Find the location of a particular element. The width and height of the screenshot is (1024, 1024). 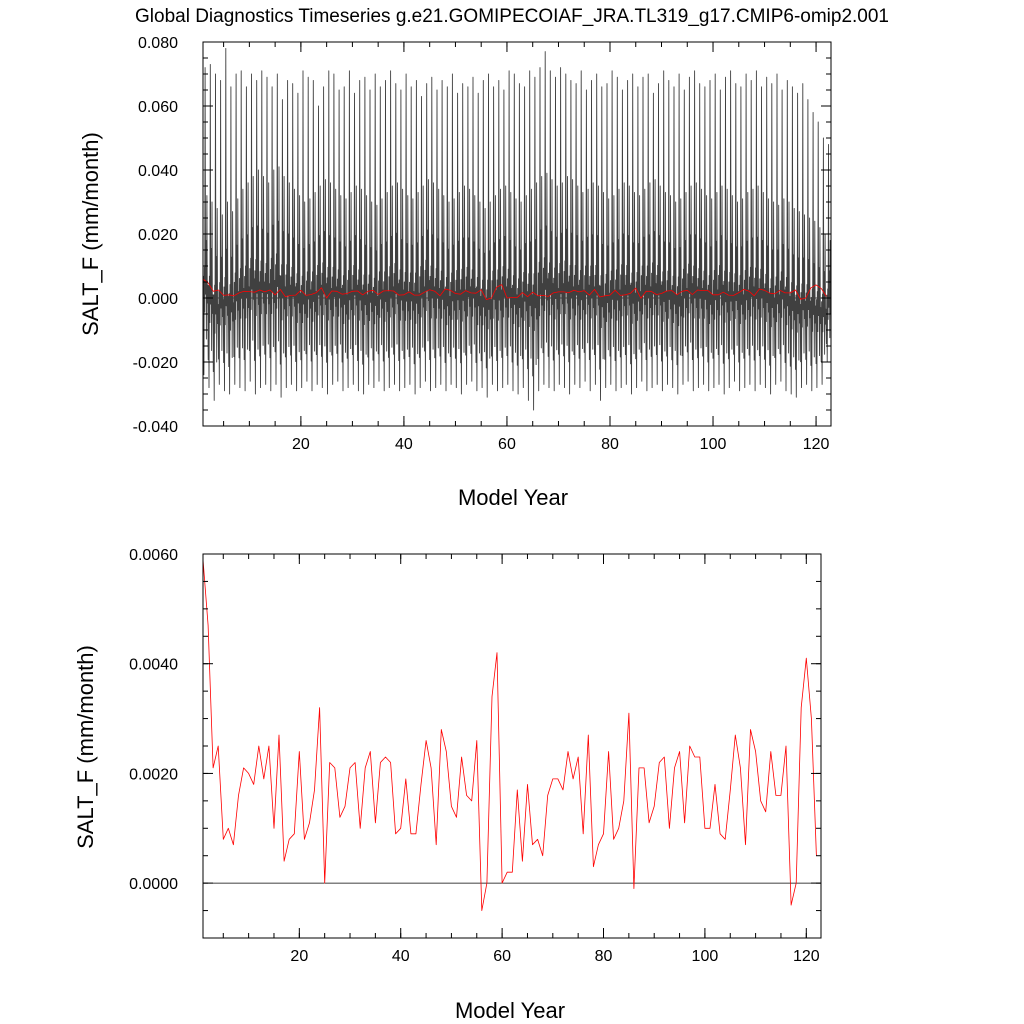

bottom-x-tick-label: 60 is located at coordinates (502, 956).